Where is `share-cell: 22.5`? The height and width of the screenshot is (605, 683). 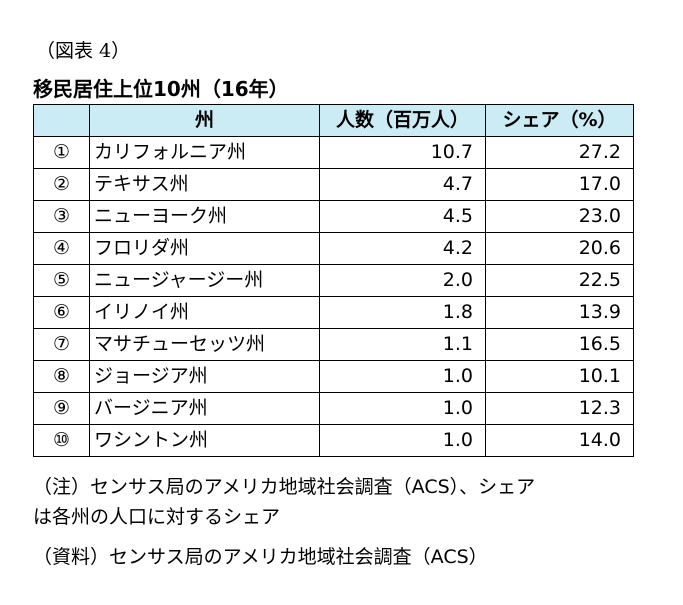 share-cell: 22.5 is located at coordinates (559, 280).